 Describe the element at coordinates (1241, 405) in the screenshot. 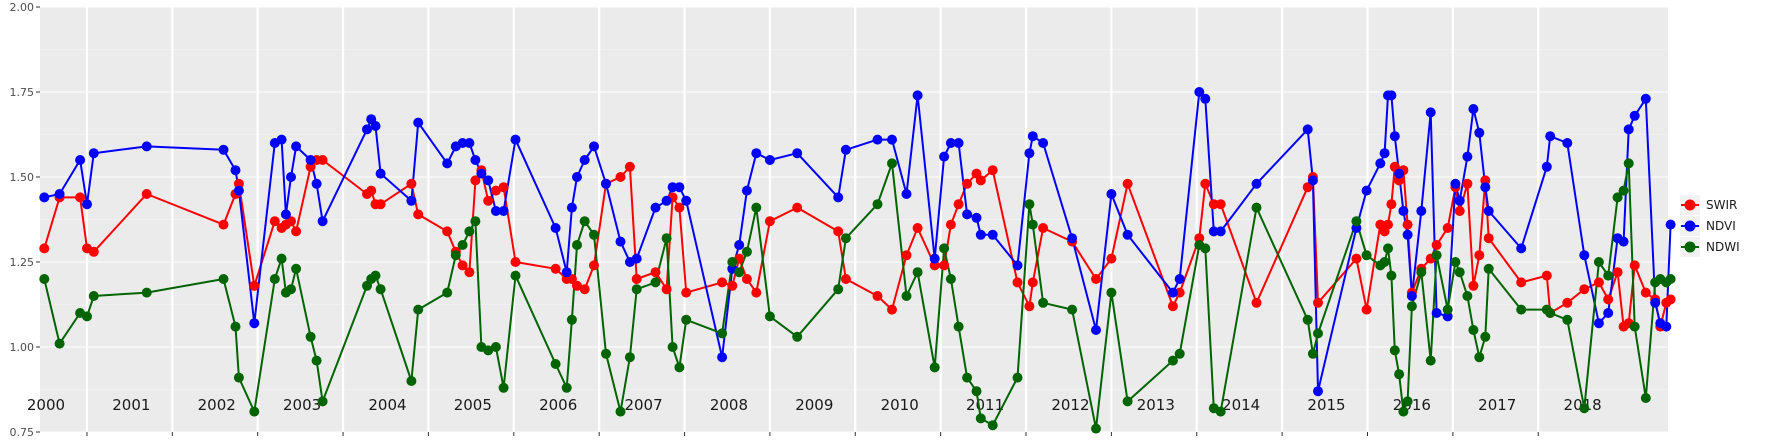

I see `year-label: 2014` at that location.